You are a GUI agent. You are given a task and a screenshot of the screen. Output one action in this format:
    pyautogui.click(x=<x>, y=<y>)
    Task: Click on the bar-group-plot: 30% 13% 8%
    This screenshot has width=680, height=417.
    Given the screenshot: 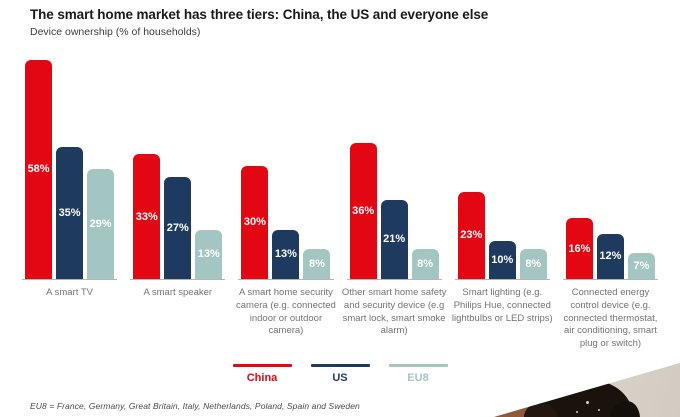 What is the action you would take?
    pyautogui.click(x=286, y=166)
    